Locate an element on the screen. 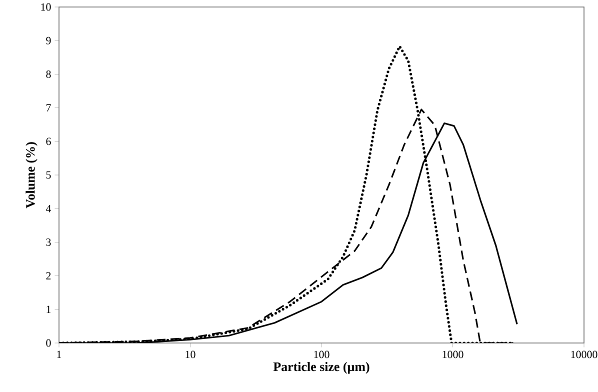  y-tick-label: 3 is located at coordinates (48, 242).